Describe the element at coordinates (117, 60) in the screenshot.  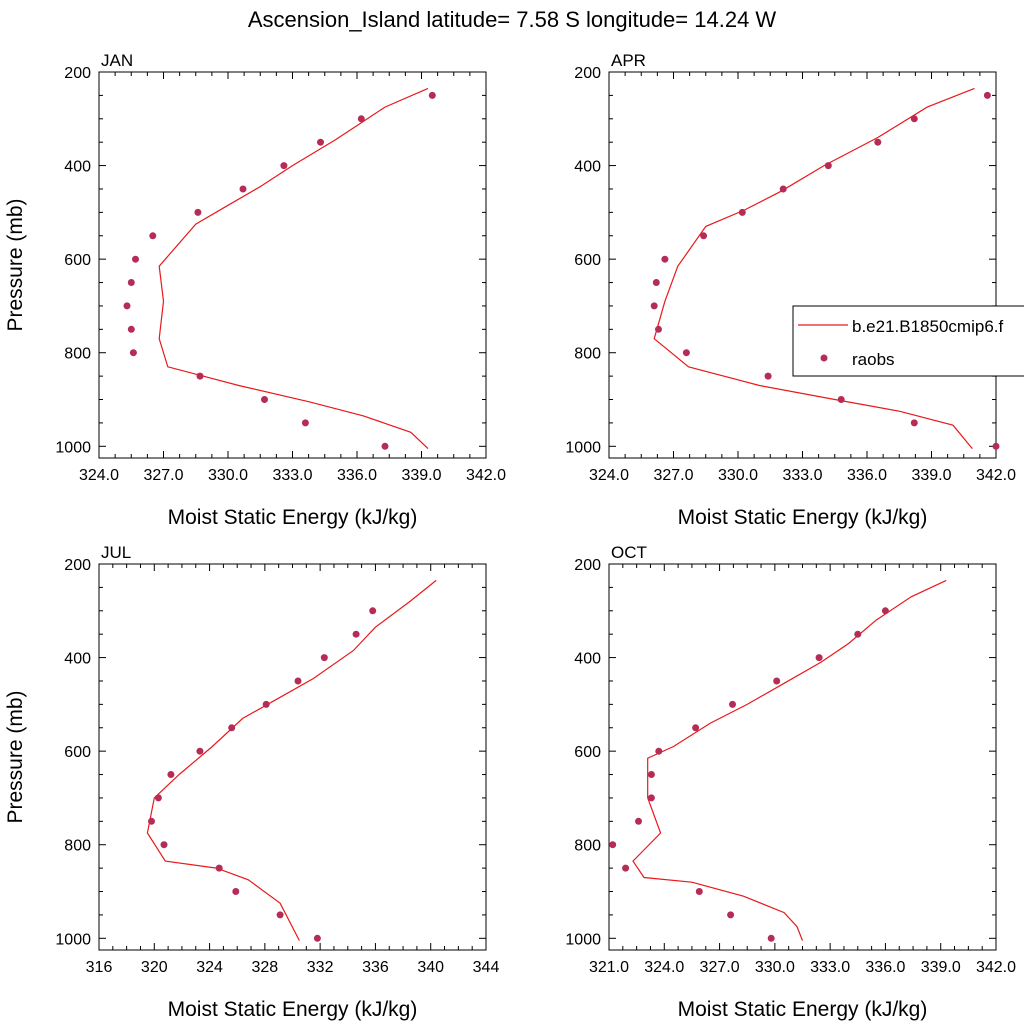
I see `panel-title: JAN` at that location.